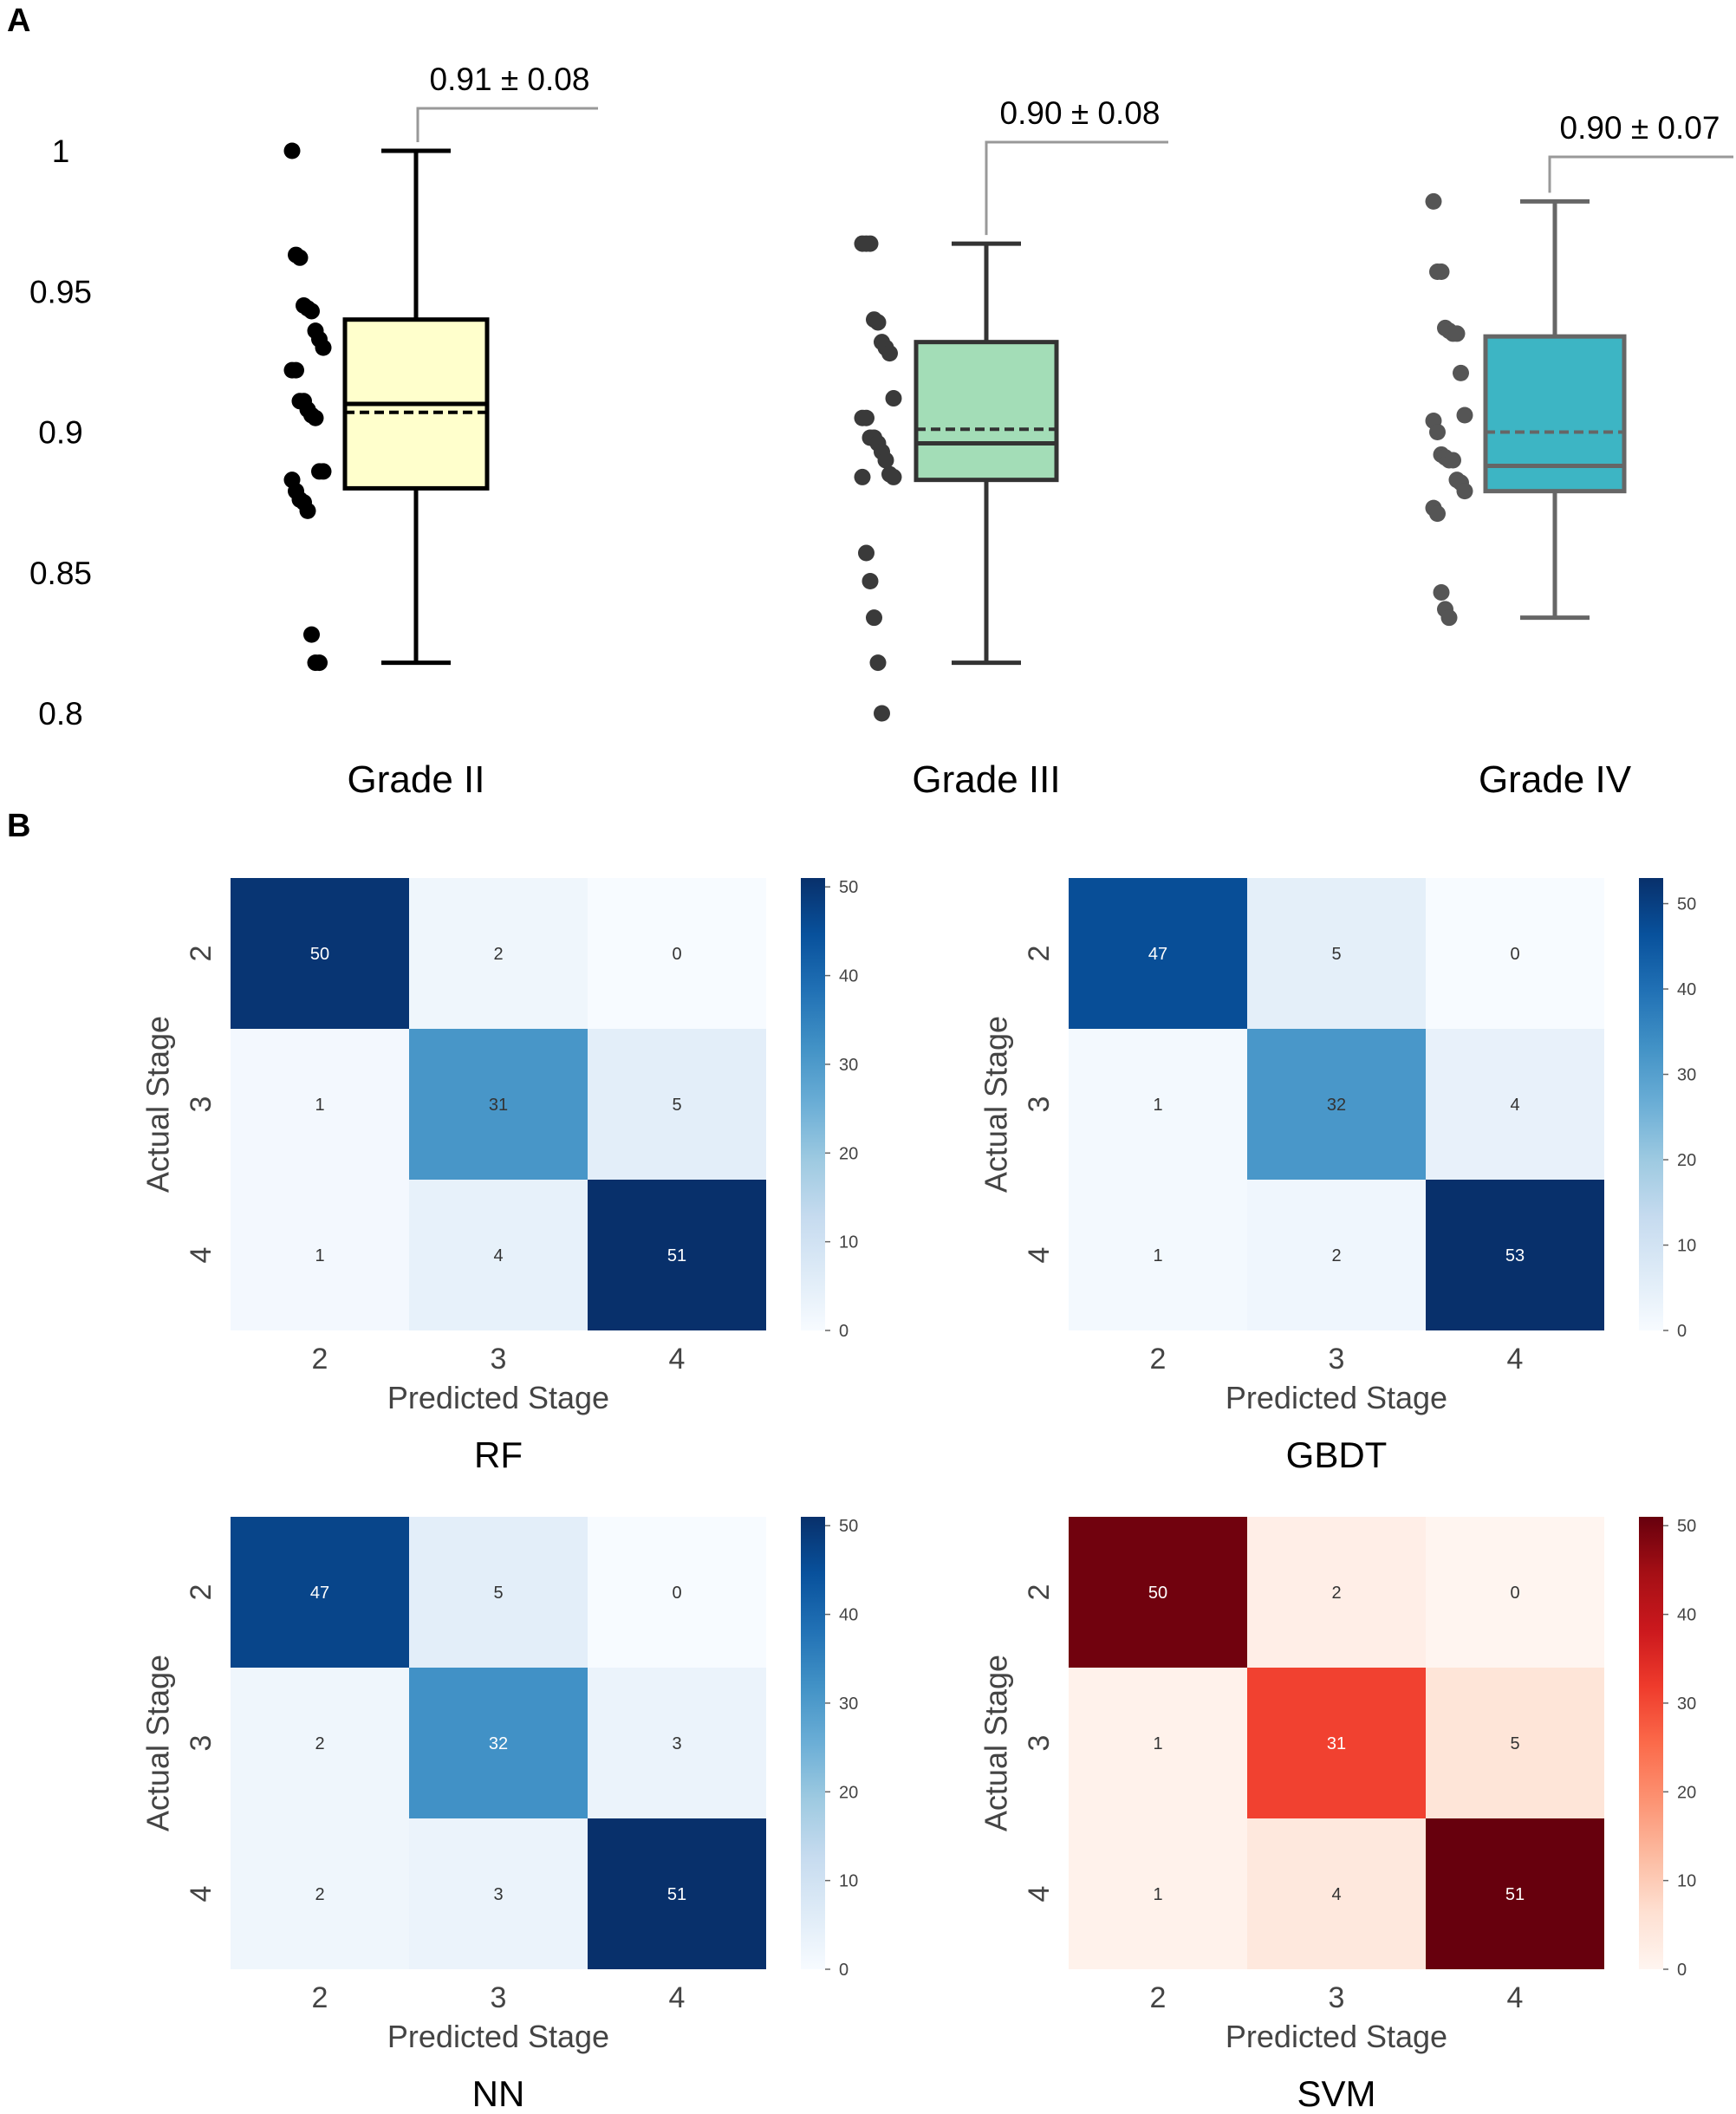 The width and height of the screenshot is (1736, 2114). Describe the element at coordinates (320, 1360) in the screenshot. I see `x-tick-label: 2` at that location.